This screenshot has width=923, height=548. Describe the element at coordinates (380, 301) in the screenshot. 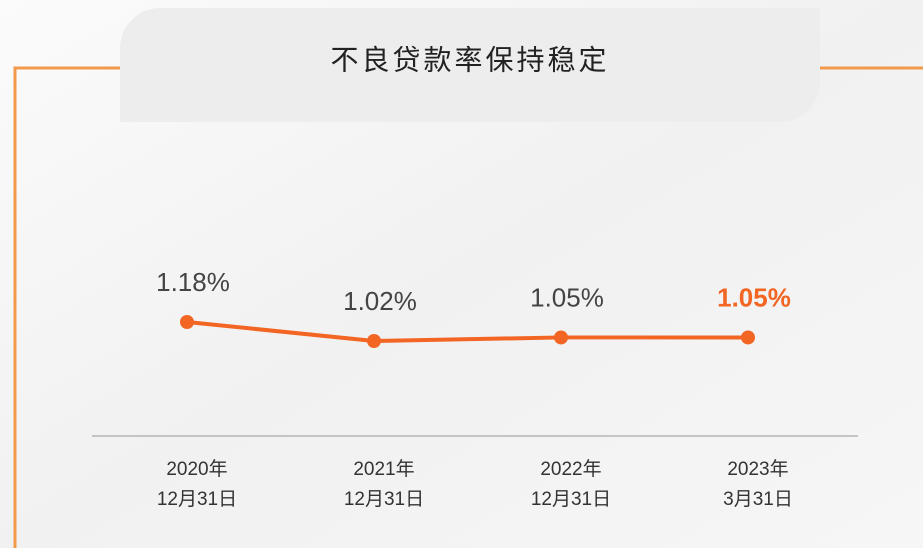

I see `value-label: 1.02%` at that location.